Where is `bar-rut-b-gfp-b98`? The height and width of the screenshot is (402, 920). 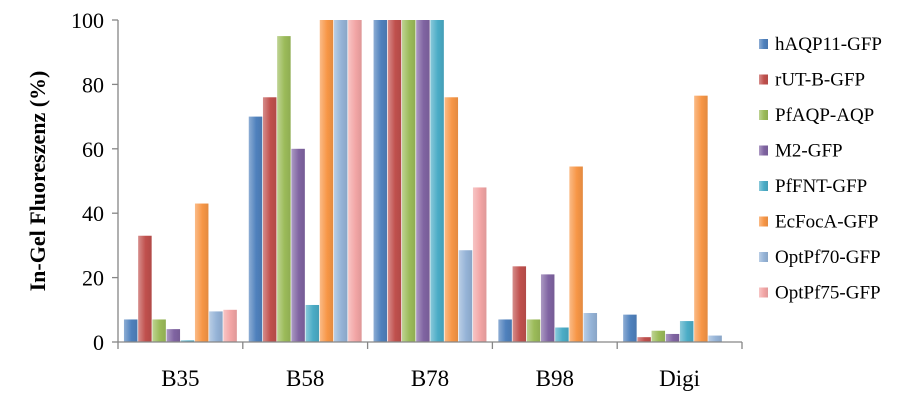 bar-rut-b-gfp-b98 is located at coordinates (519, 304).